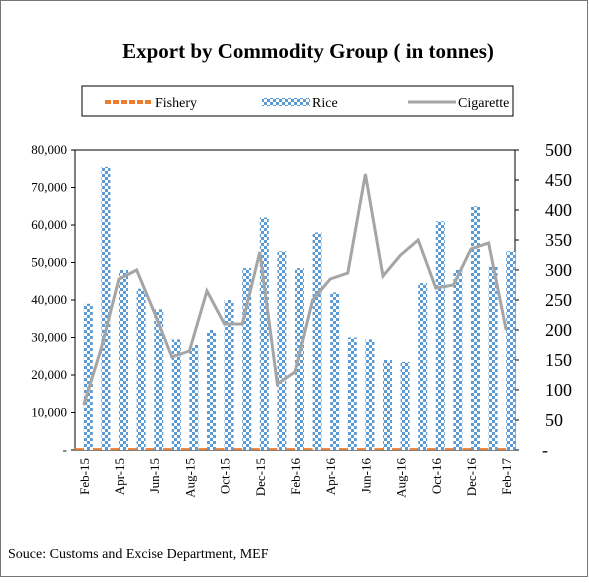 The width and height of the screenshot is (589, 583). Describe the element at coordinates (225, 476) in the screenshot. I see `x-tick-label: Oct-15` at that location.